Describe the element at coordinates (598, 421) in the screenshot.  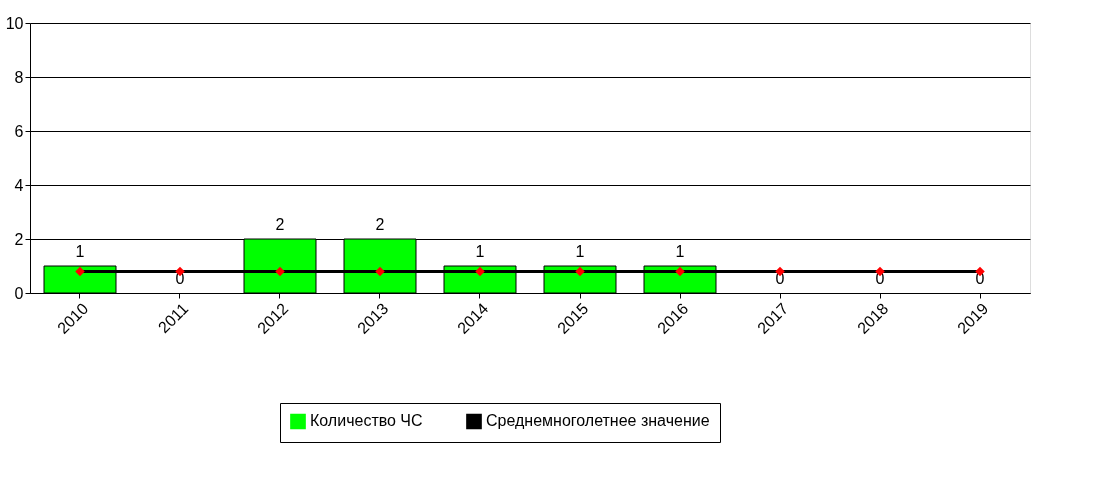
I see `legend-label: Среднемноголетнее значение` at that location.